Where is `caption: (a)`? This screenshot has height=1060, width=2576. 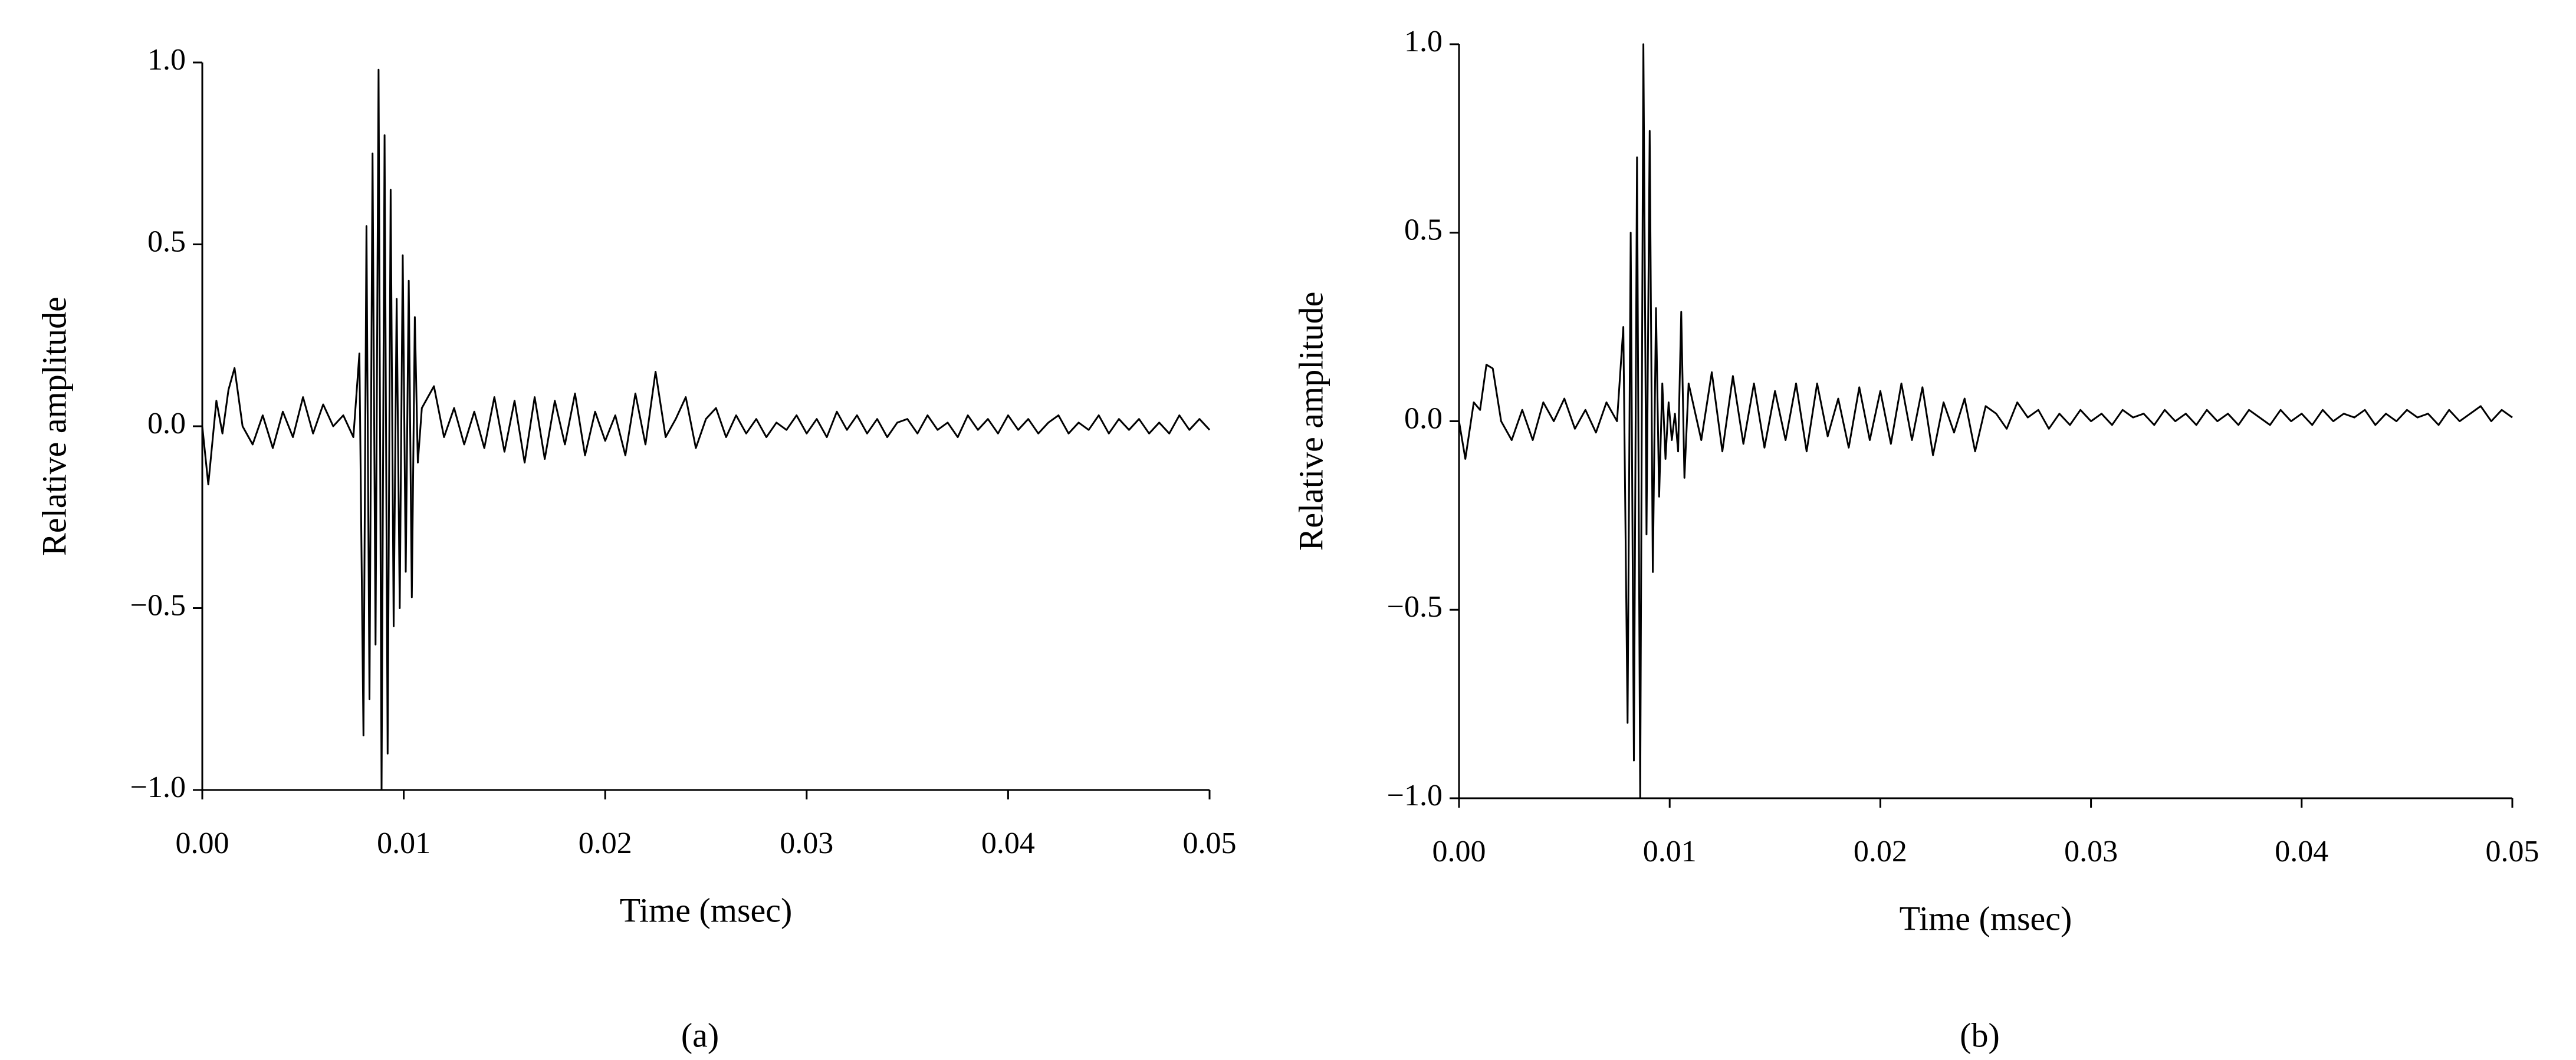 caption: (a) is located at coordinates (700, 1035).